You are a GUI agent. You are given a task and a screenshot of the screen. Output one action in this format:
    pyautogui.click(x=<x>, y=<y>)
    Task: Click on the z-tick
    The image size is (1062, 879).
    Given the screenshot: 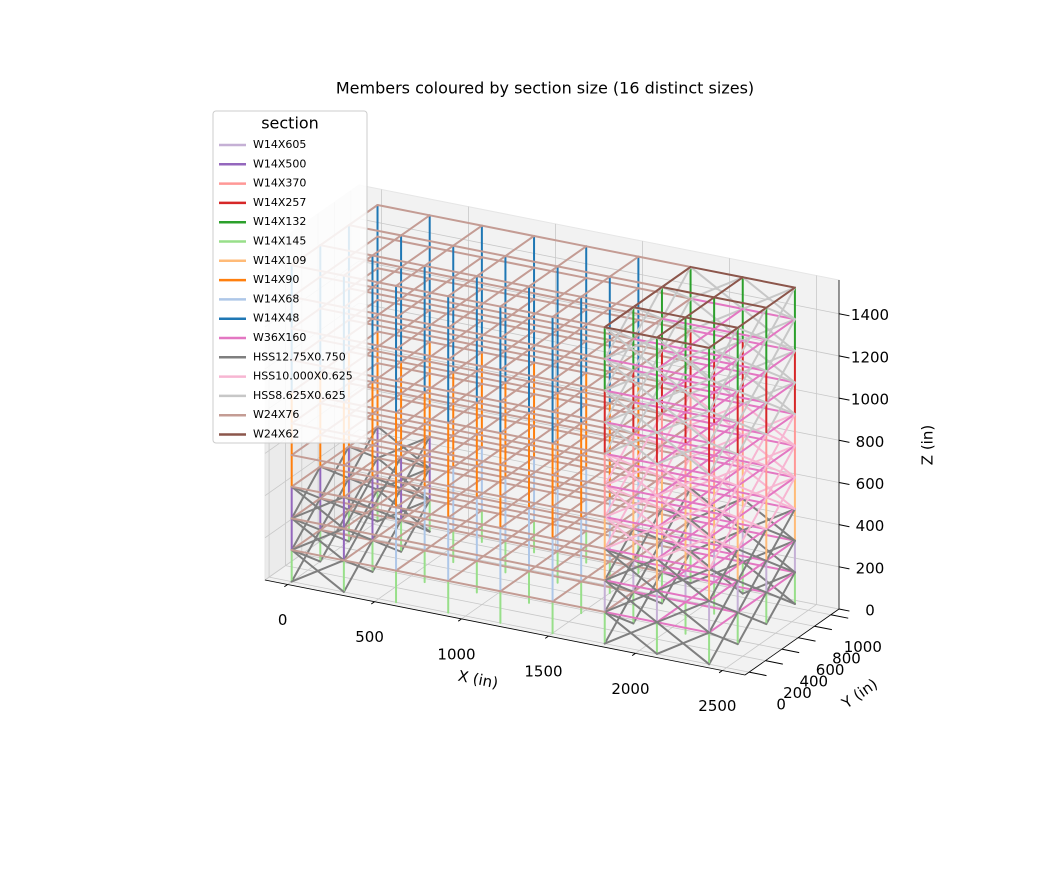 What is the action you would take?
    pyautogui.click(x=844, y=399)
    